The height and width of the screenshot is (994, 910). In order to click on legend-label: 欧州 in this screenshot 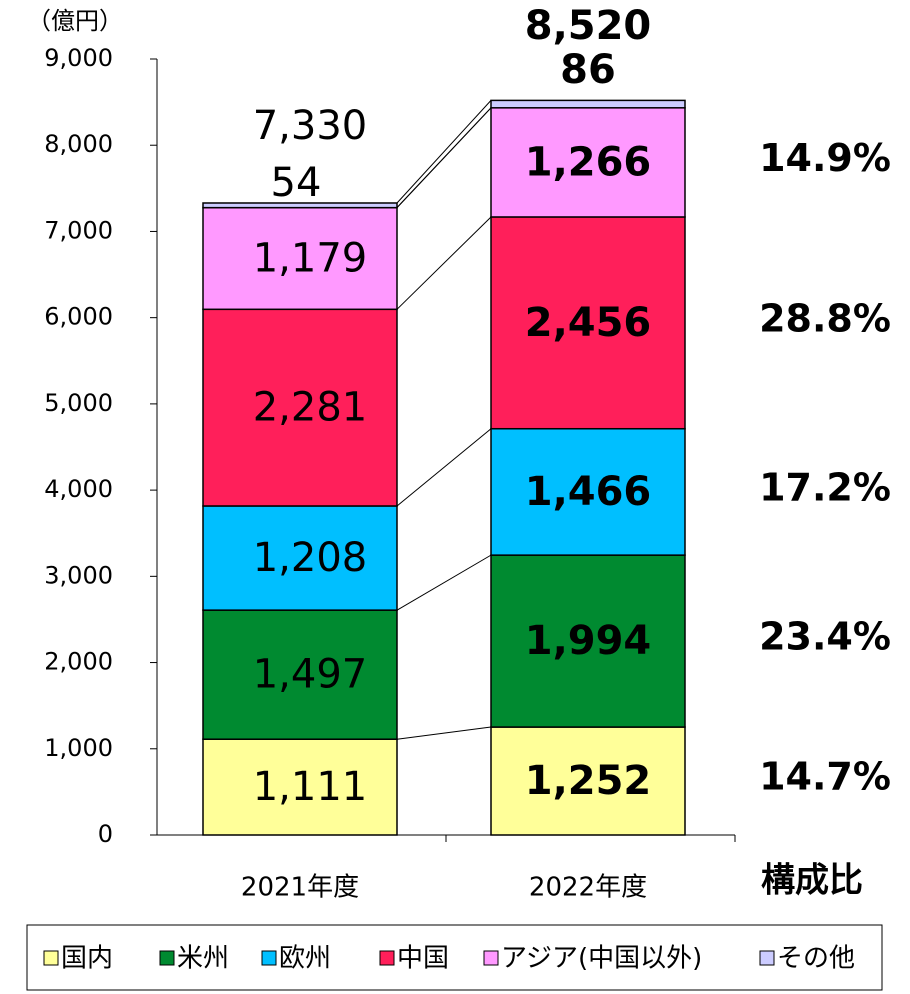, I will do `click(305, 959)`.